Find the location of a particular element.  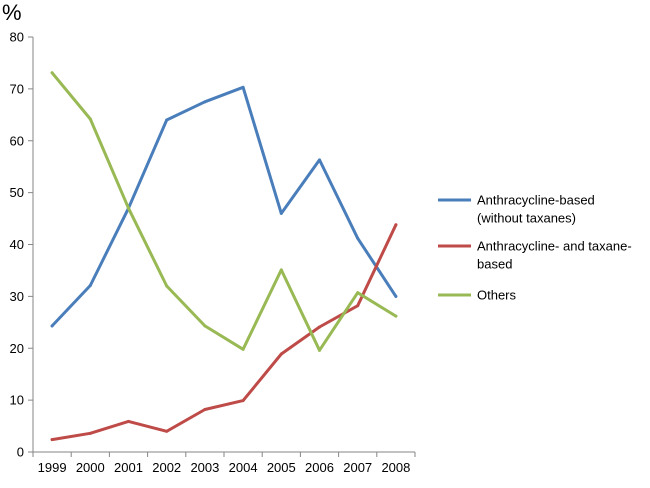

x-tick-label: 2007 is located at coordinates (357, 467).